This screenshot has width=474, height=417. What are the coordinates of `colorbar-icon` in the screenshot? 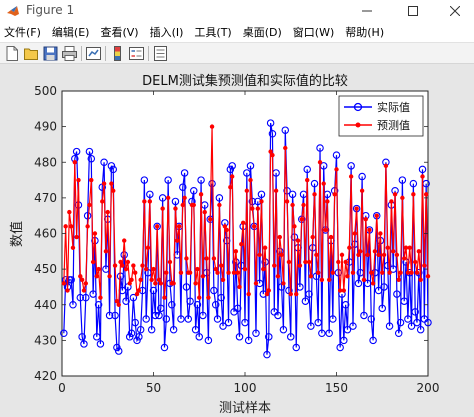 It's located at (117, 53).